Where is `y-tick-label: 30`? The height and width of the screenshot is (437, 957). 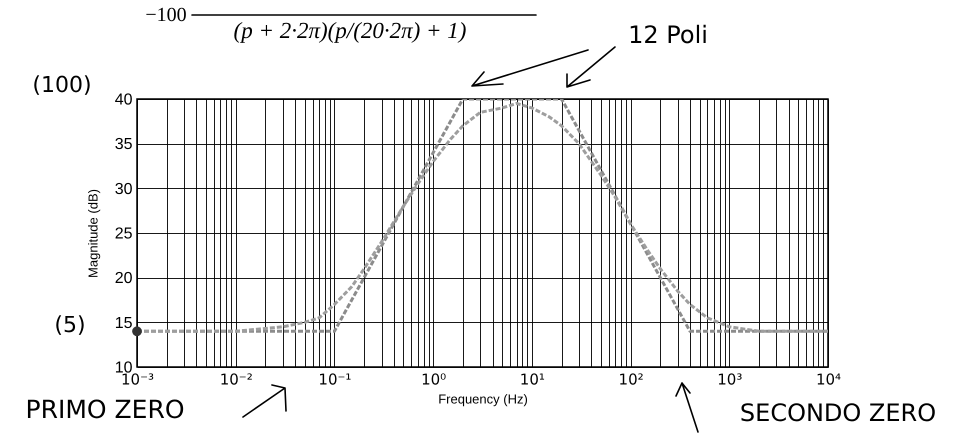
y-tick-label: 30 is located at coordinates (123, 189).